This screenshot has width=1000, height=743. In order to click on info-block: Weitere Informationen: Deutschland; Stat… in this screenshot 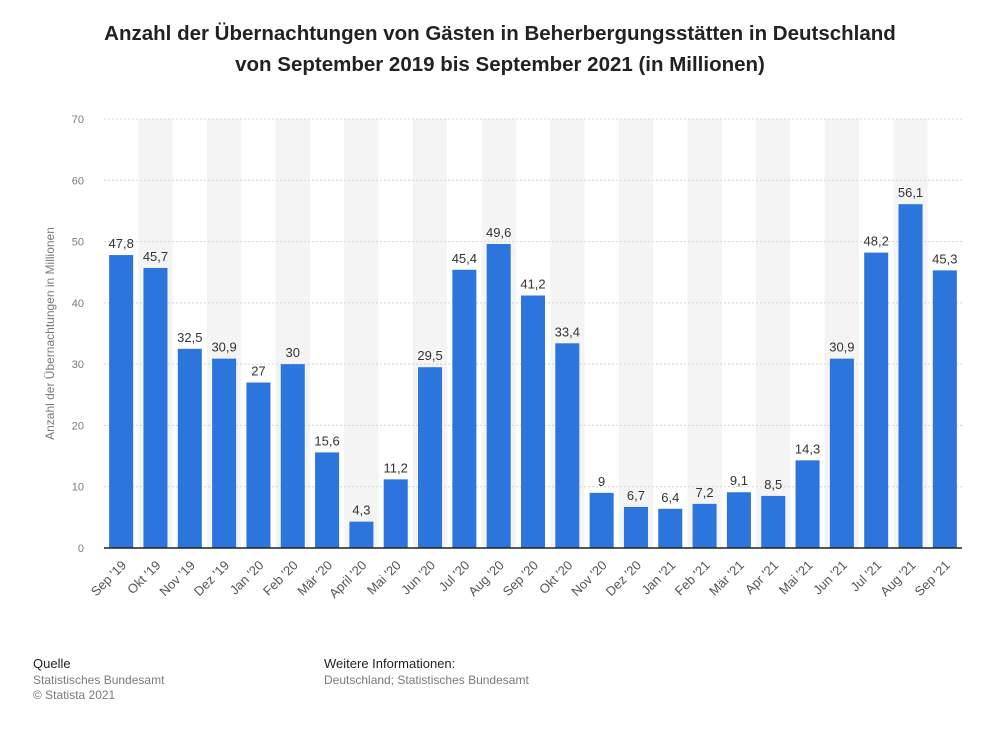, I will do `click(426, 672)`.